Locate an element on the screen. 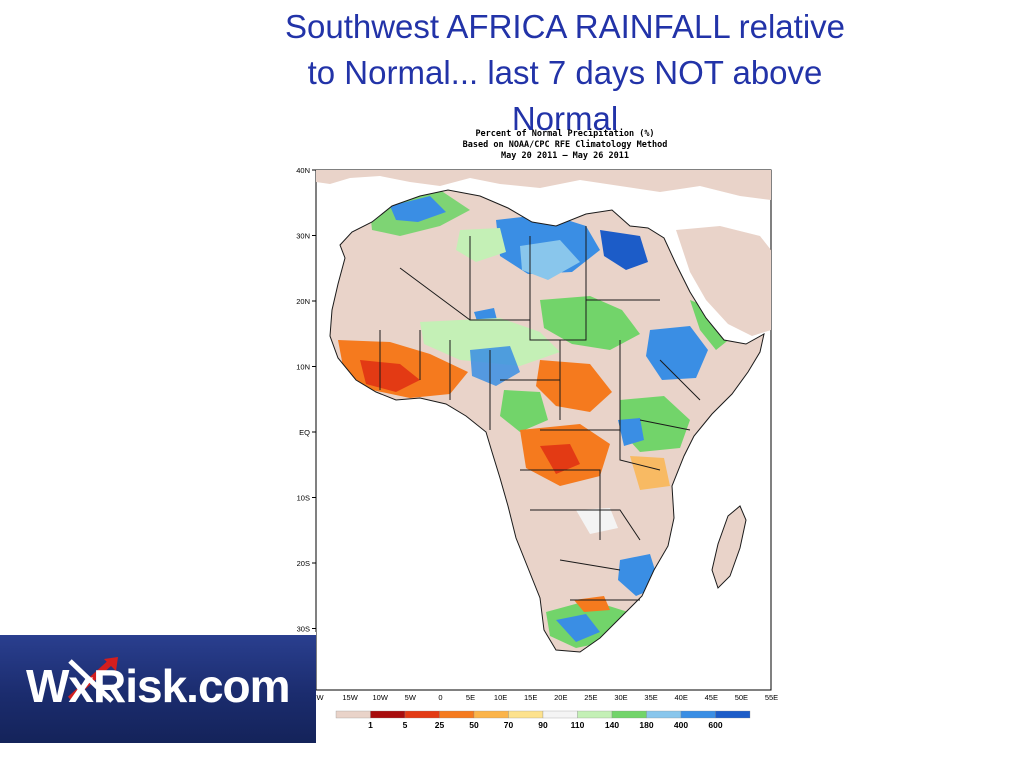 The height and width of the screenshot is (768, 1024). legend-label: 180 is located at coordinates (646, 725).